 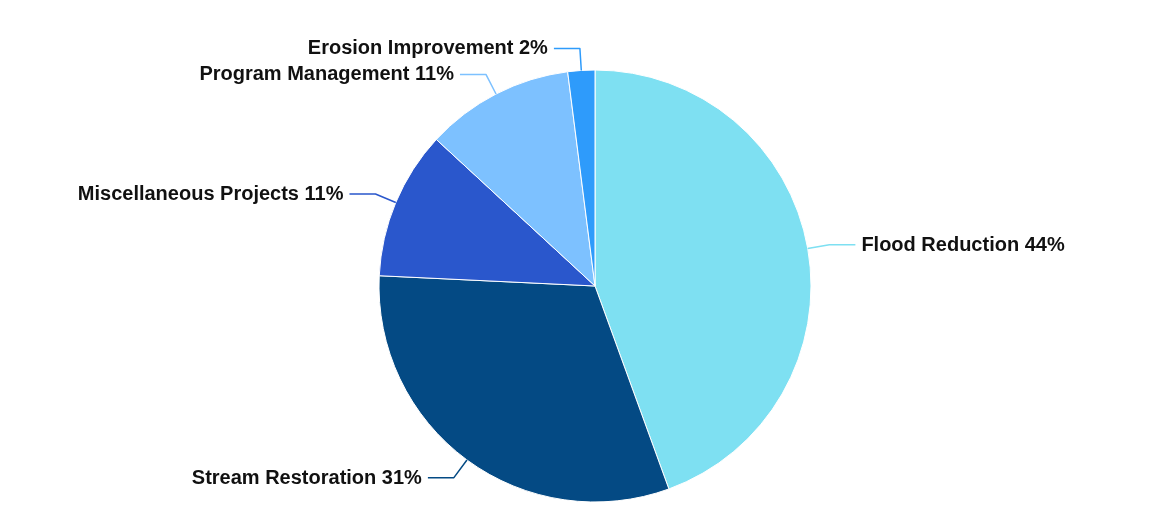 What do you see at coordinates (963, 243) in the screenshot?
I see `slice-label: Flood Reduction 44%` at bounding box center [963, 243].